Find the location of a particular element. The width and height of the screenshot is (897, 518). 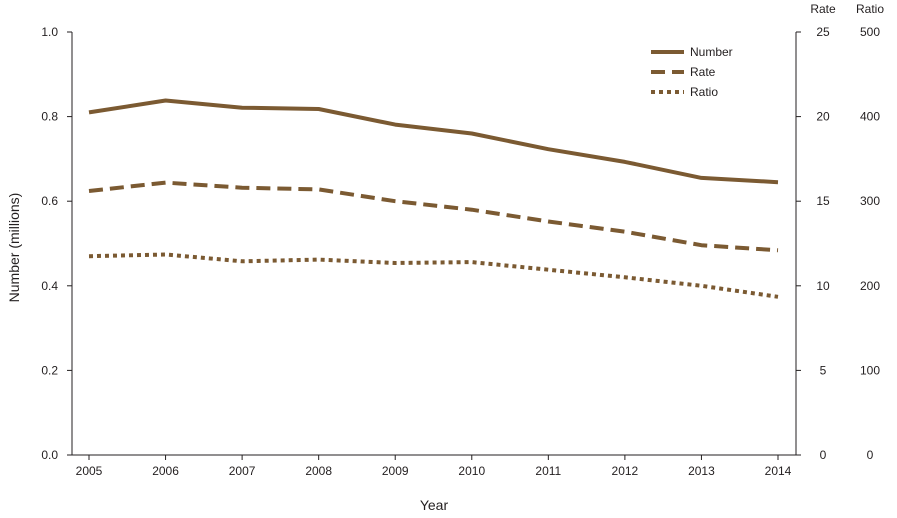

x-tick-label: 2011 is located at coordinates (548, 471).